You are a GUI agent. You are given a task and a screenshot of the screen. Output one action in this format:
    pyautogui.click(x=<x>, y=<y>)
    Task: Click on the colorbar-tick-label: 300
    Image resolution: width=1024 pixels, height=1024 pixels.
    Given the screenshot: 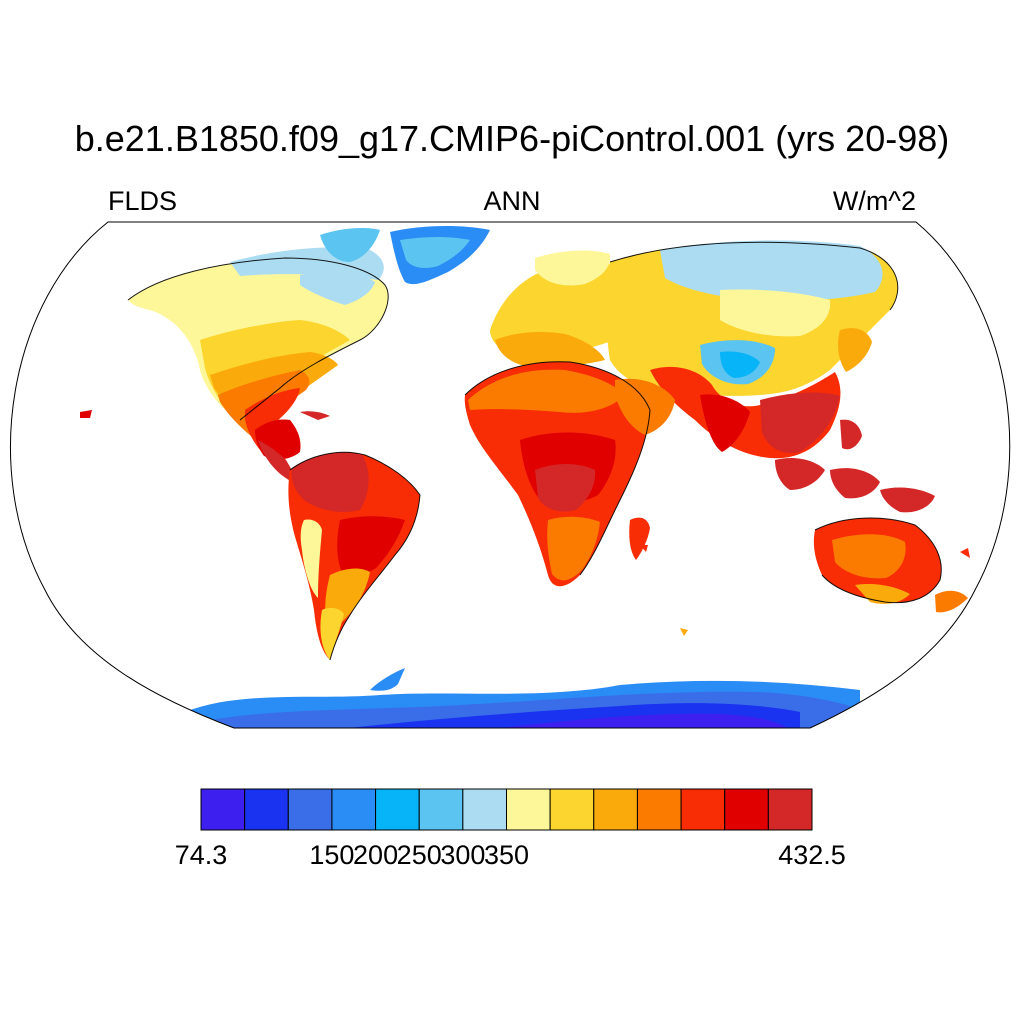 What is the action you would take?
    pyautogui.click(x=463, y=855)
    